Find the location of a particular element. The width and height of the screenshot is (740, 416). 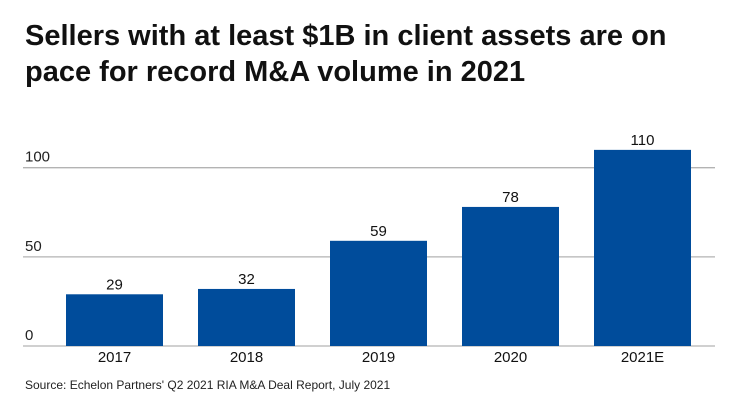

x-tick-label: 2018 is located at coordinates (246, 357).